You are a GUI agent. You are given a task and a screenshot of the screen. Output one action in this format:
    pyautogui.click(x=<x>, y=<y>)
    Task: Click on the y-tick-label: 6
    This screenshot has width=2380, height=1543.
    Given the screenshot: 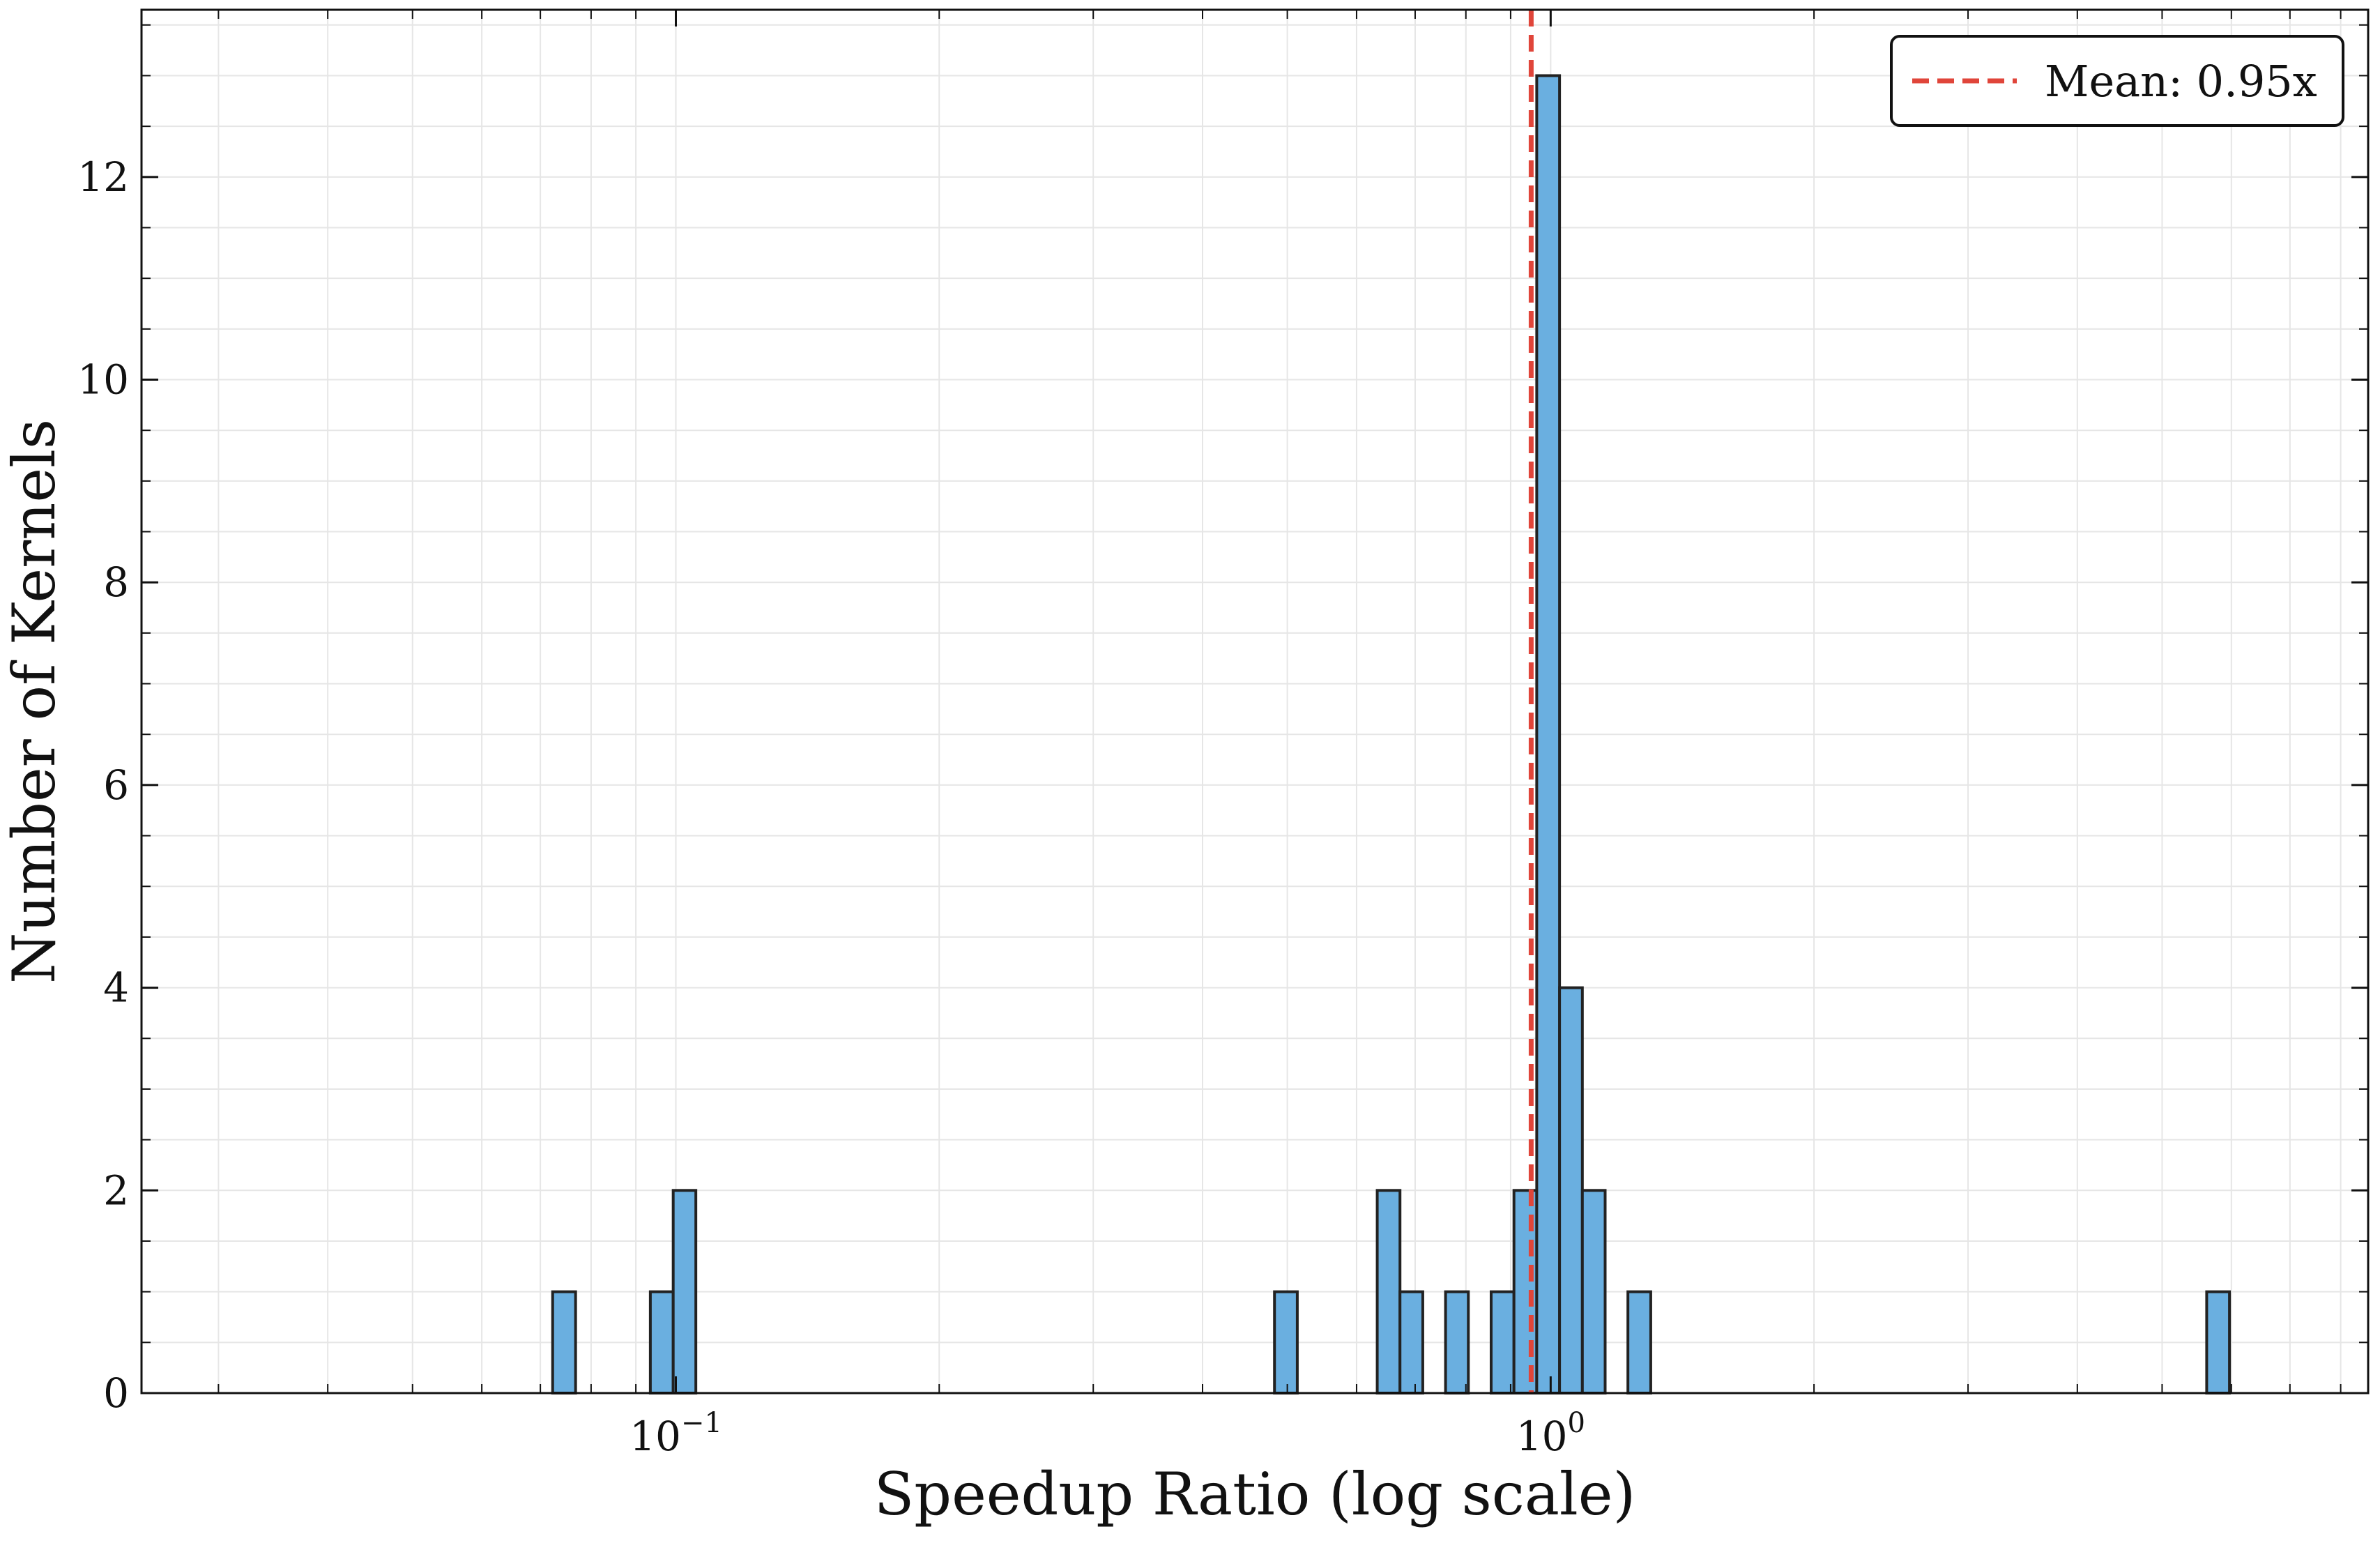 What is the action you would take?
    pyautogui.click(x=116, y=785)
    